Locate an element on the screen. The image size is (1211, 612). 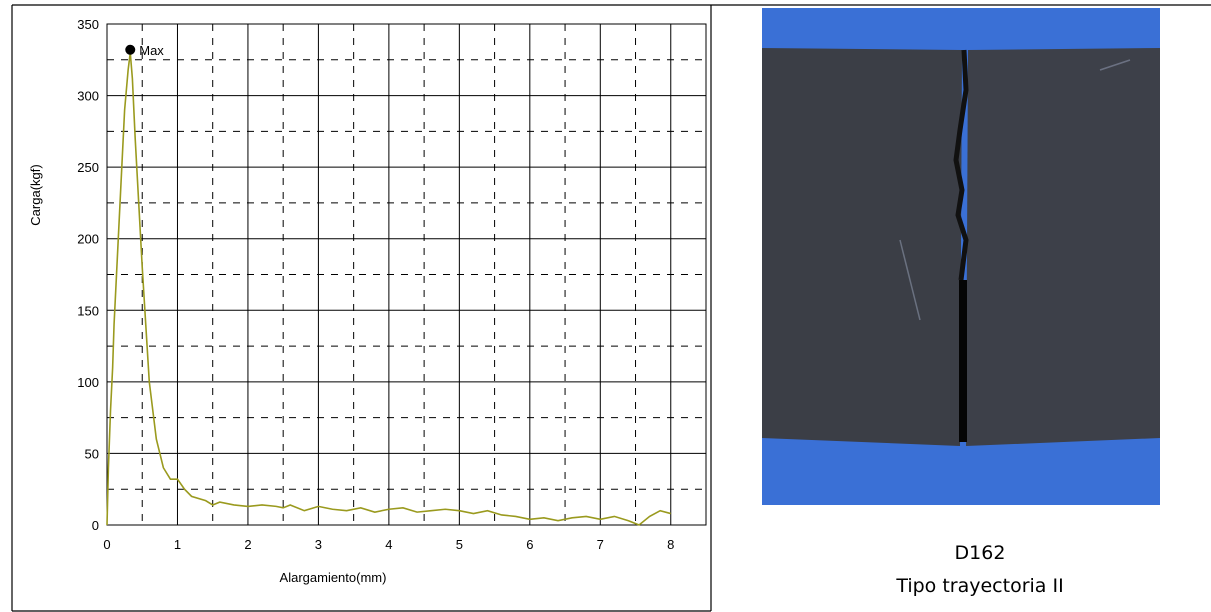
y-tick-label: 100 is located at coordinates (88, 382).